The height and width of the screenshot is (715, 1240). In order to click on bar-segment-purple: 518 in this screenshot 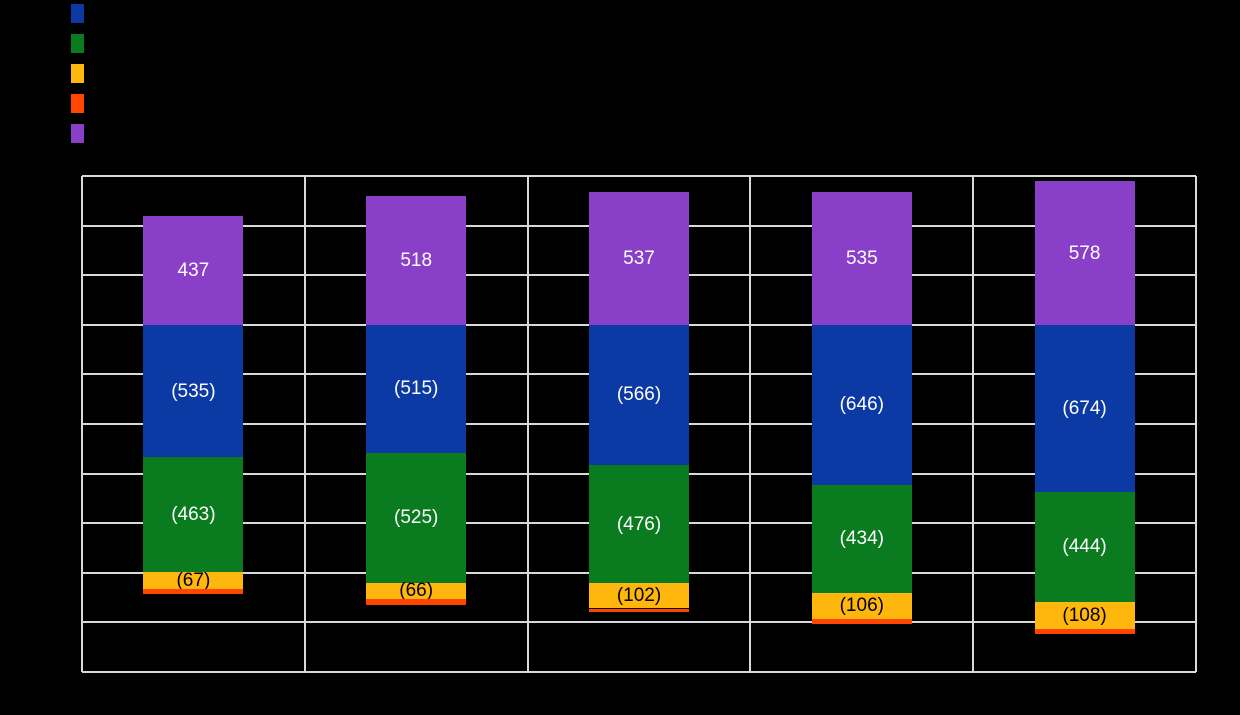, I will do `click(416, 260)`.